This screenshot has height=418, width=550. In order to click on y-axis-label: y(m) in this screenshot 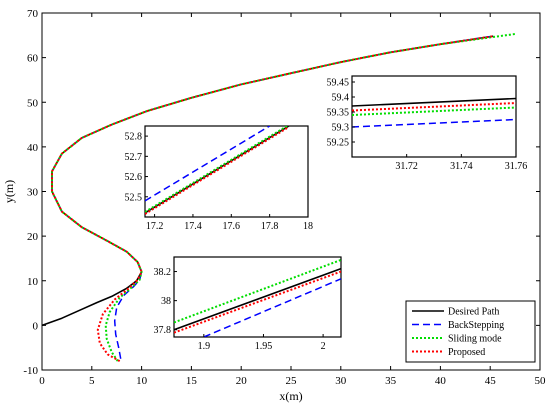, I will do `click(9, 191)`.